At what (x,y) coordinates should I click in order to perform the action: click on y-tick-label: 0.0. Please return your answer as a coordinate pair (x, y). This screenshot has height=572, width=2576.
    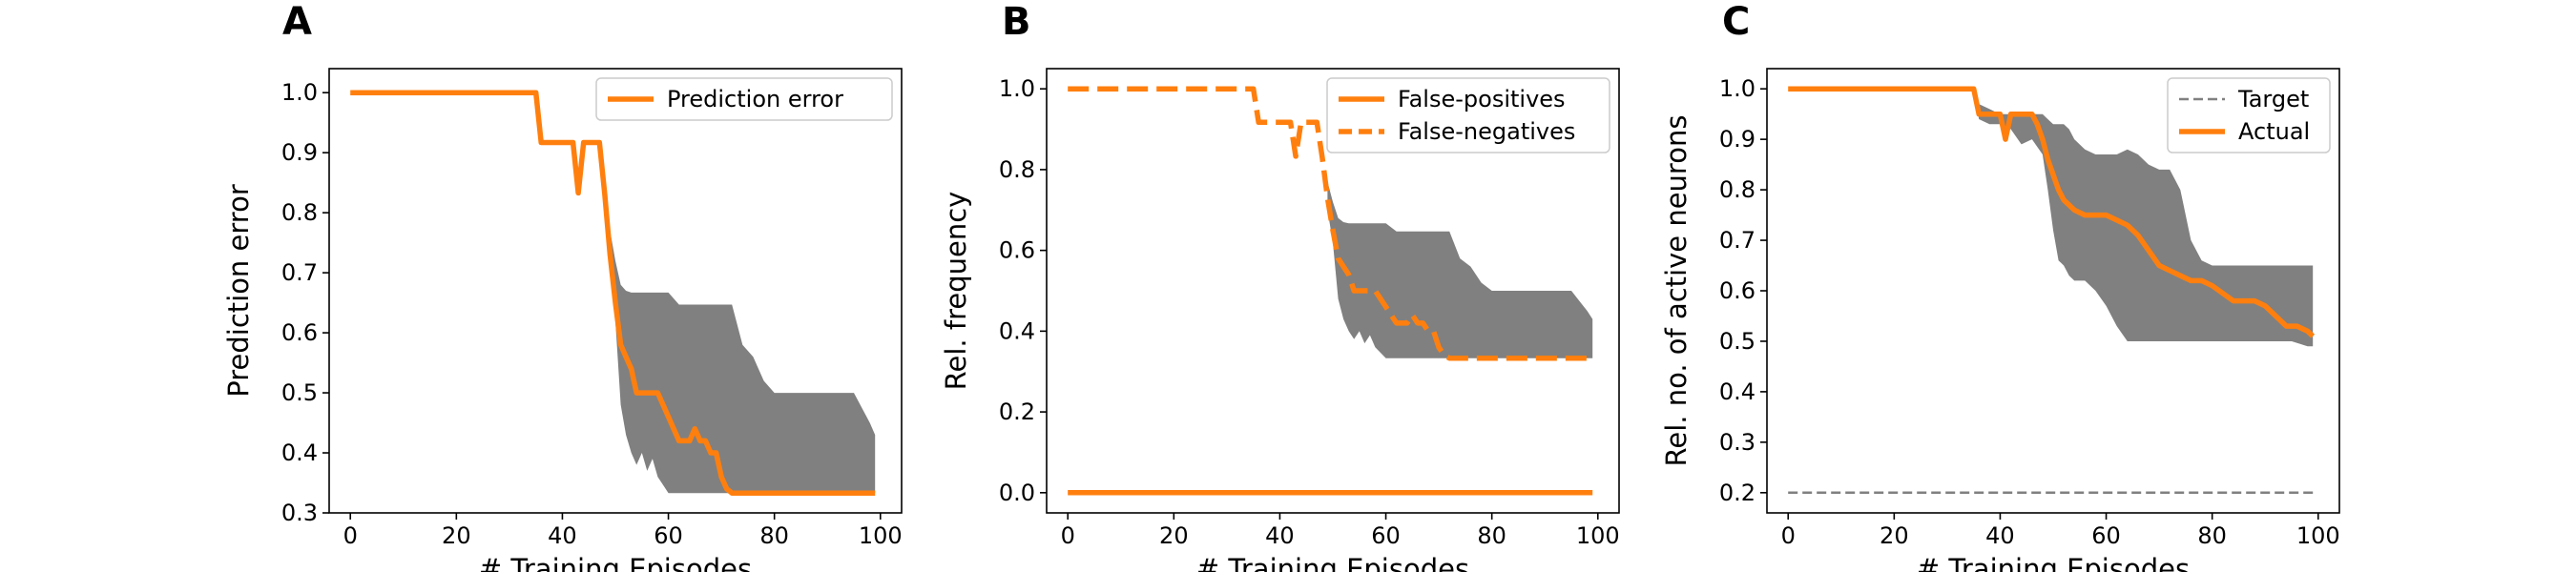
    Looking at the image, I should click on (1017, 493).